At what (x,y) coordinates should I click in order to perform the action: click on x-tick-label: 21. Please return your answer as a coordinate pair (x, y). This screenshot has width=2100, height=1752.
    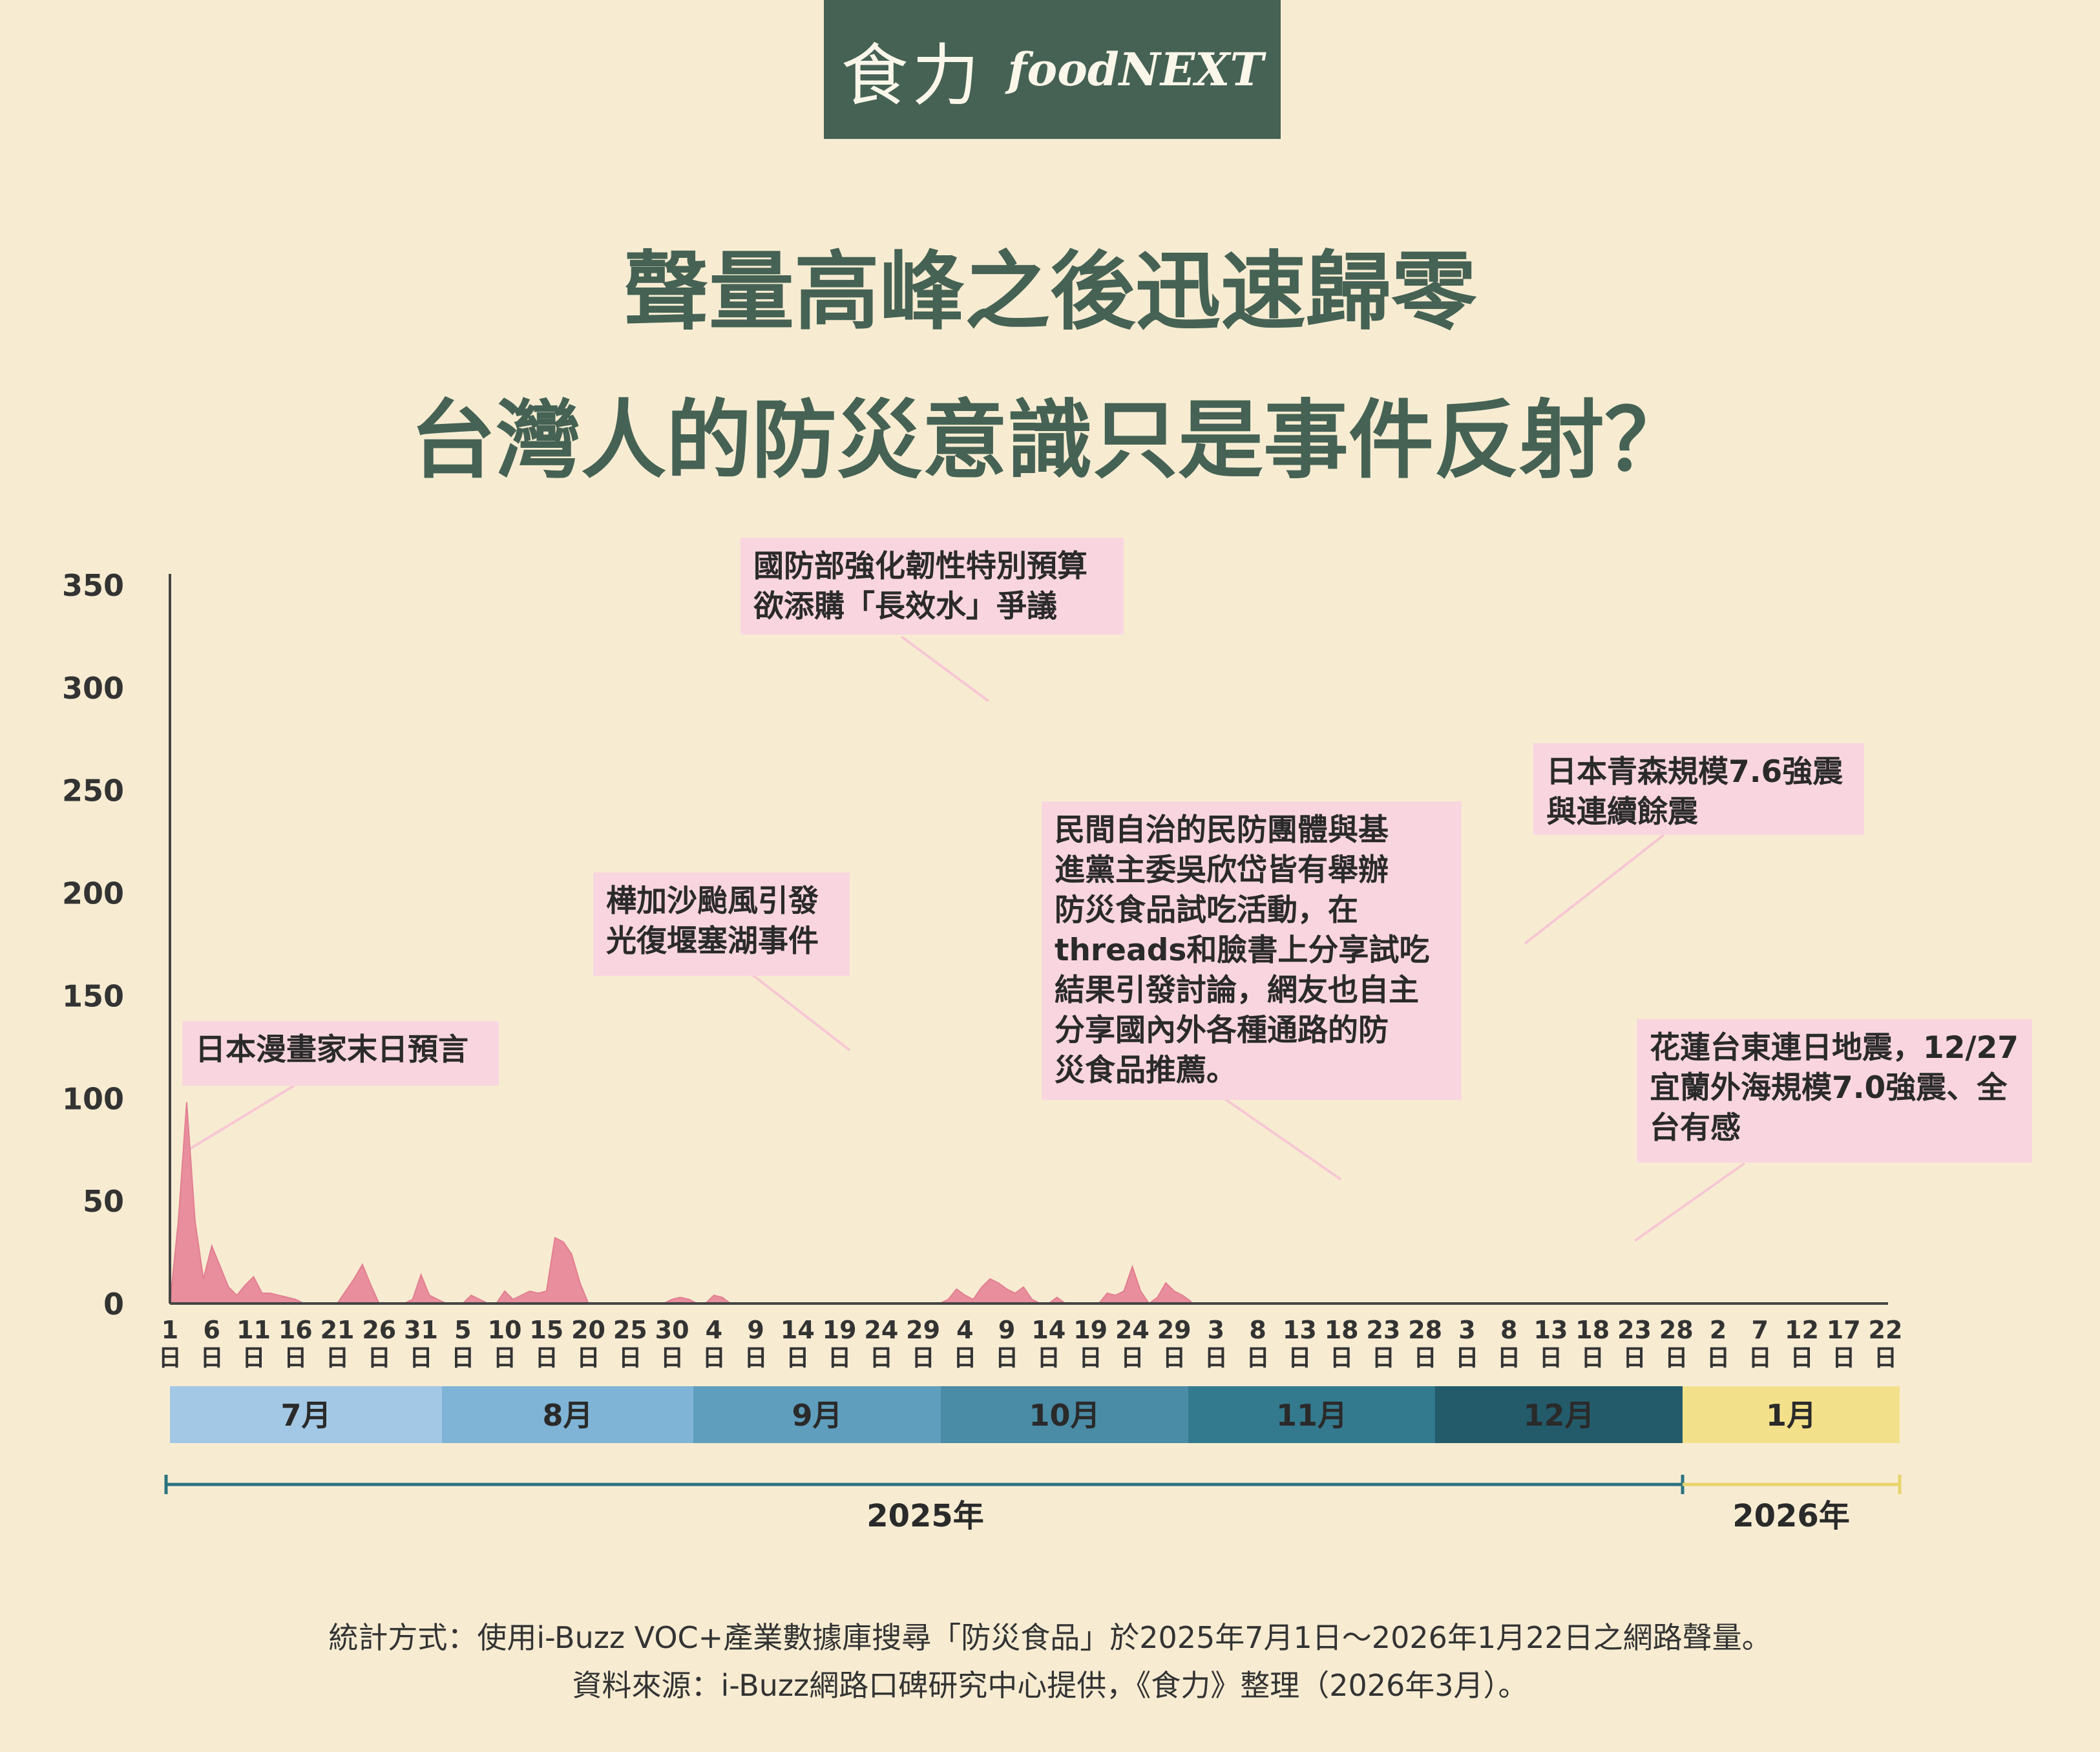
    Looking at the image, I should click on (337, 1330).